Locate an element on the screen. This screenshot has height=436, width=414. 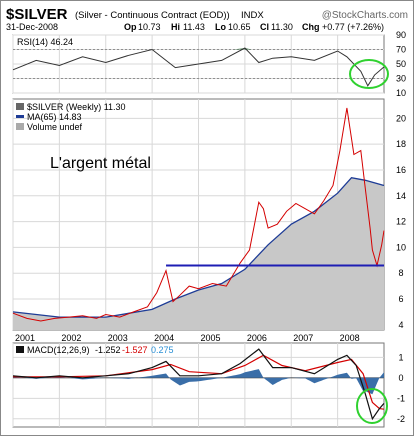
y-tick-label: 14 is located at coordinates (401, 196).